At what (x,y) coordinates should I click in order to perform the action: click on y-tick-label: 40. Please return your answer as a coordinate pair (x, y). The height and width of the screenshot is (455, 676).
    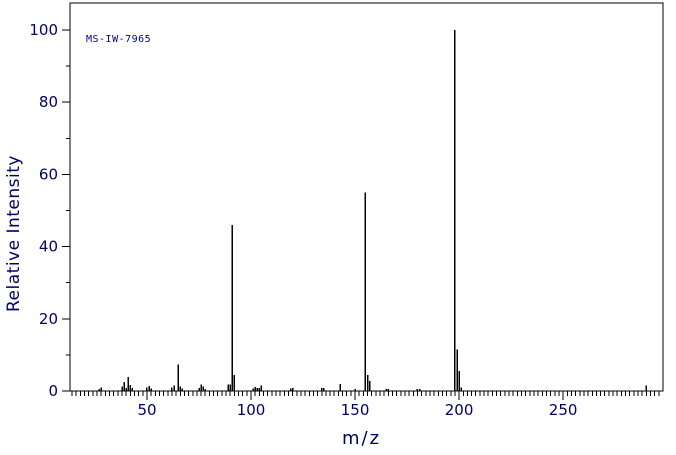
    Looking at the image, I should click on (48, 247).